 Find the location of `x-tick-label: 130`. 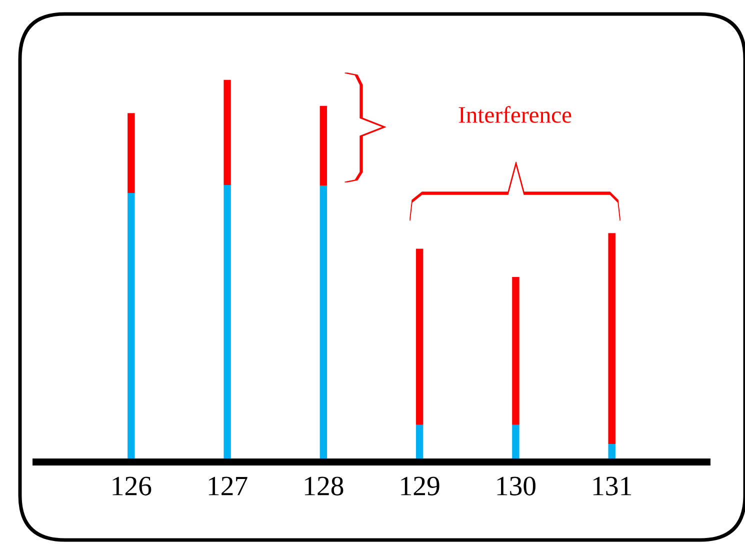

x-tick-label: 130 is located at coordinates (516, 486).